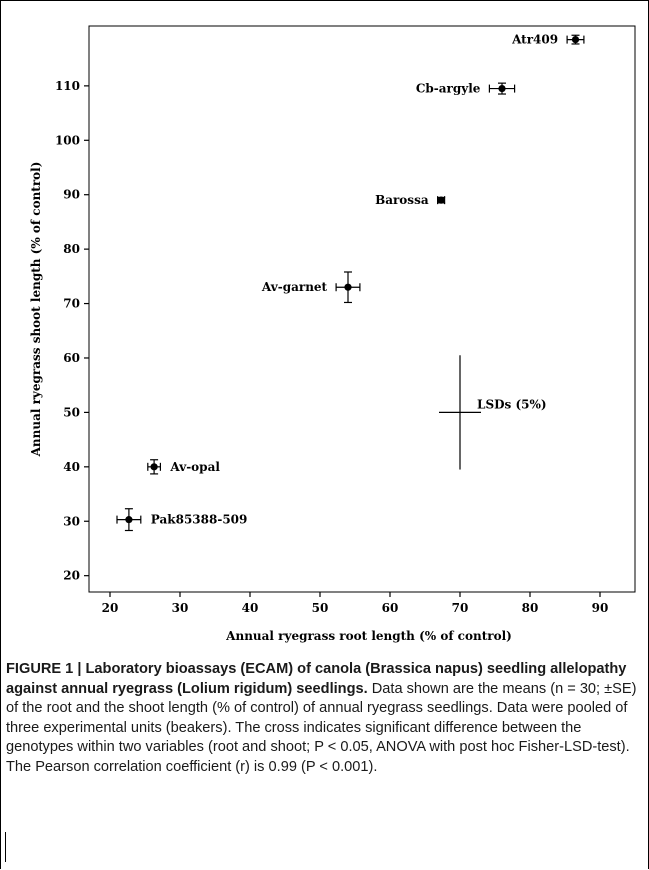 The image size is (649, 870). Describe the element at coordinates (512, 404) in the screenshot. I see `lsd-label: LSDs (5%)` at that location.